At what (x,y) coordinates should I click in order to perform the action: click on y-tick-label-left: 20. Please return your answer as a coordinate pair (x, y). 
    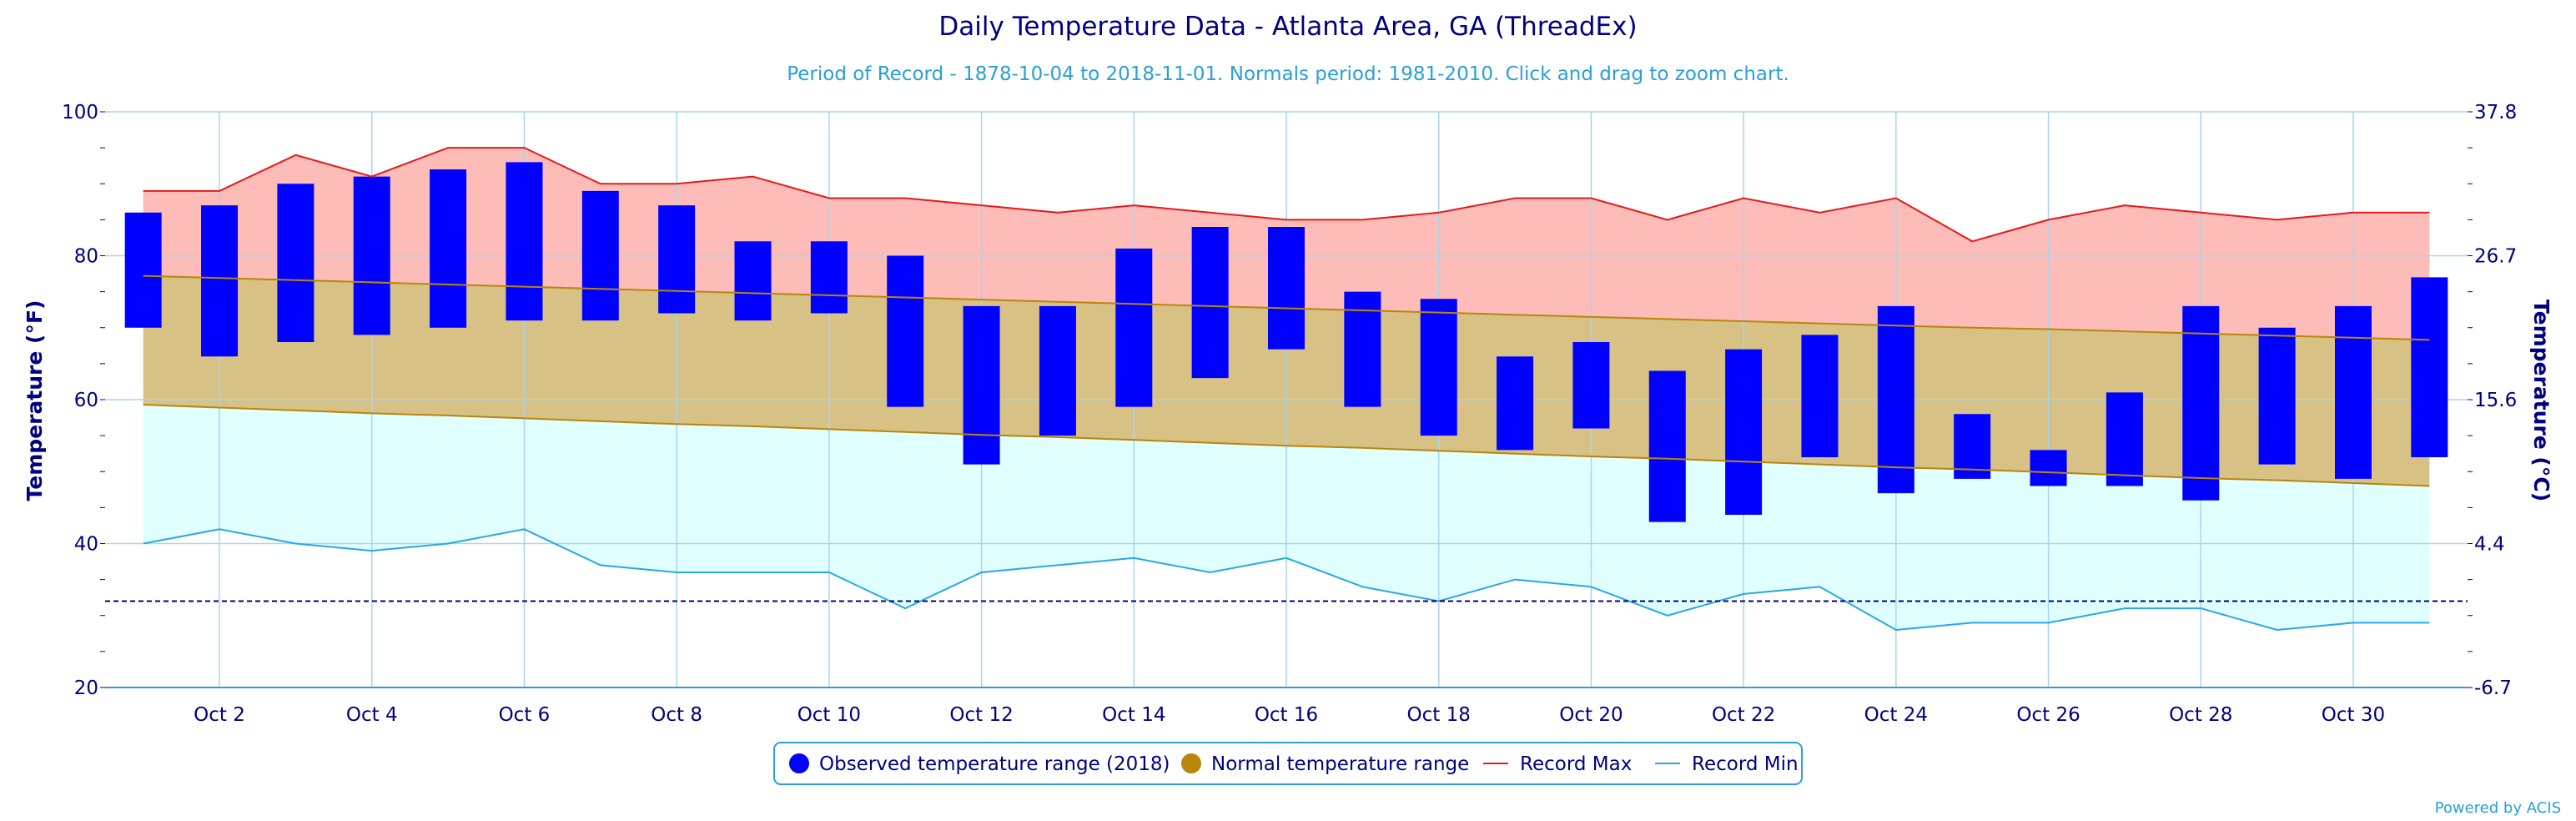
    Looking at the image, I should click on (86, 688).